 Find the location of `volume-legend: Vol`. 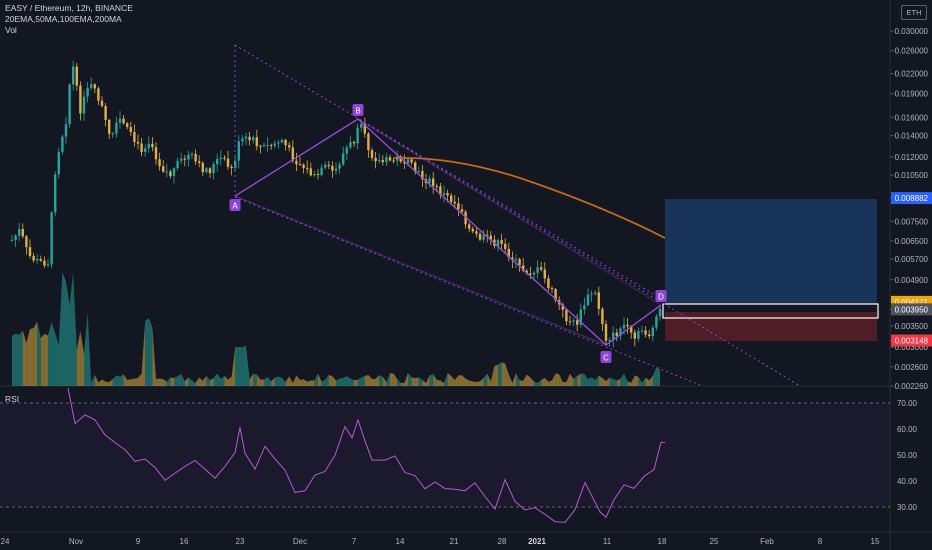

volume-legend: Vol is located at coordinates (11, 30).